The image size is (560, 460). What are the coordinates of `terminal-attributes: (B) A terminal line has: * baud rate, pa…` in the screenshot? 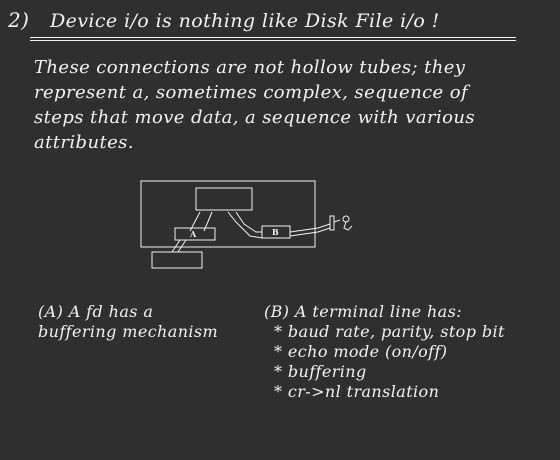 It's located at (384, 352).